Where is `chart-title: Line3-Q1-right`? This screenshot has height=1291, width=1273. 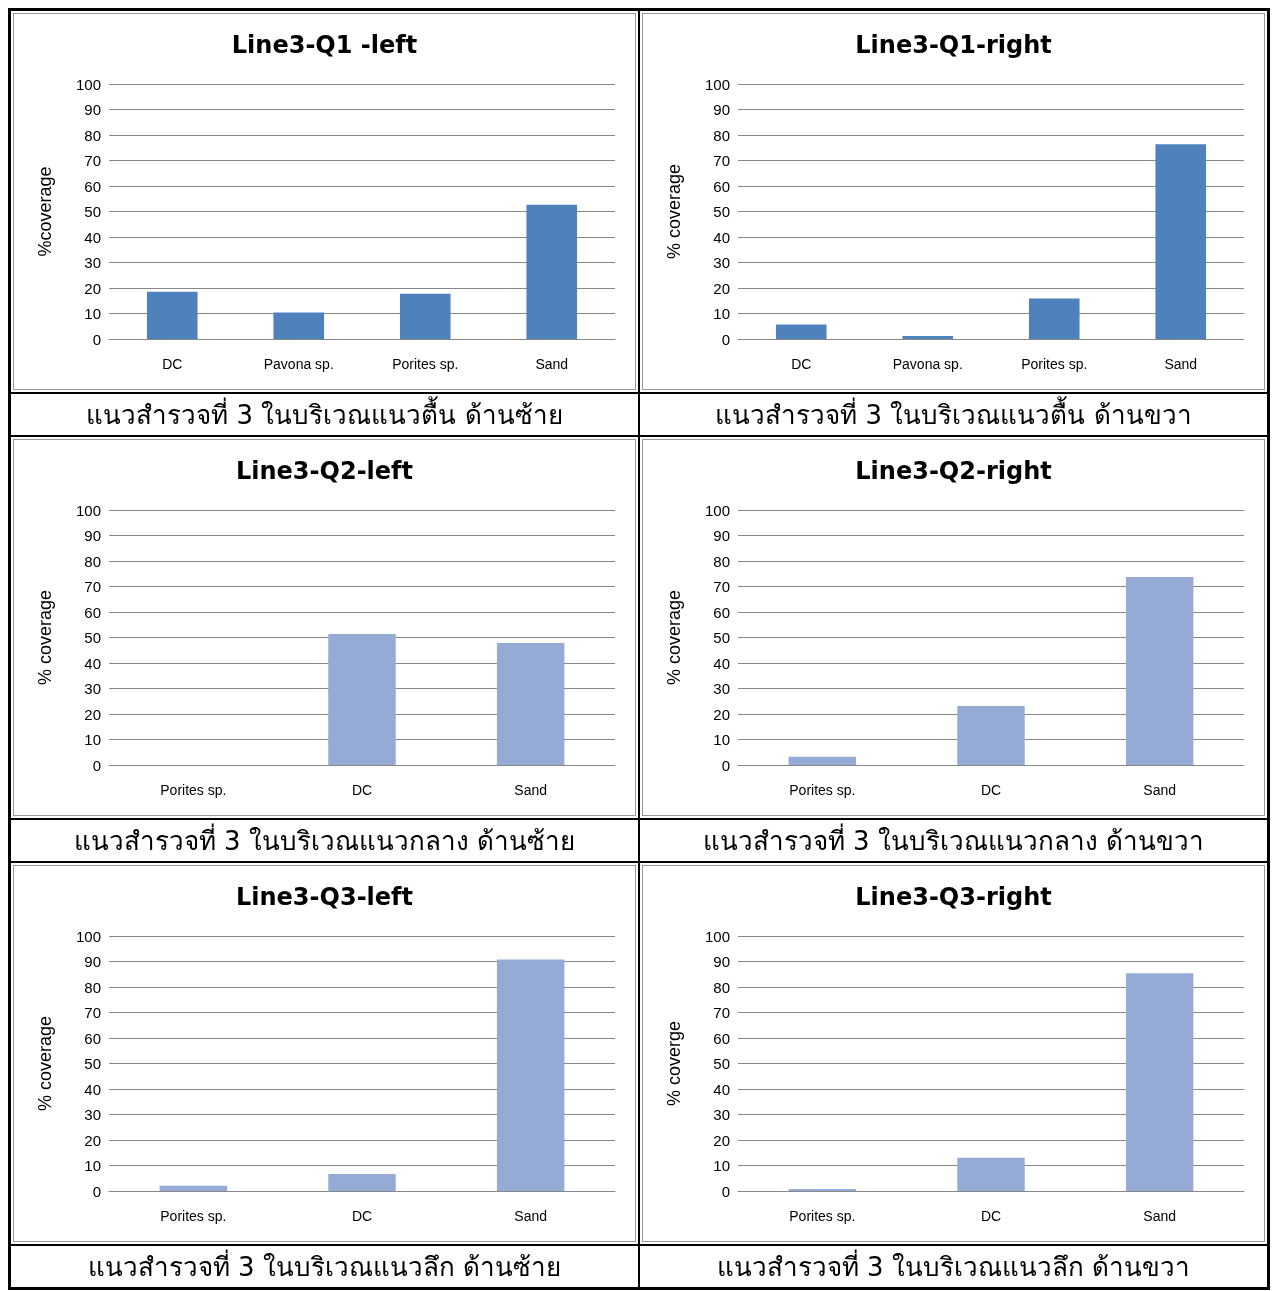 chart-title: Line3-Q1-right is located at coordinates (953, 45).